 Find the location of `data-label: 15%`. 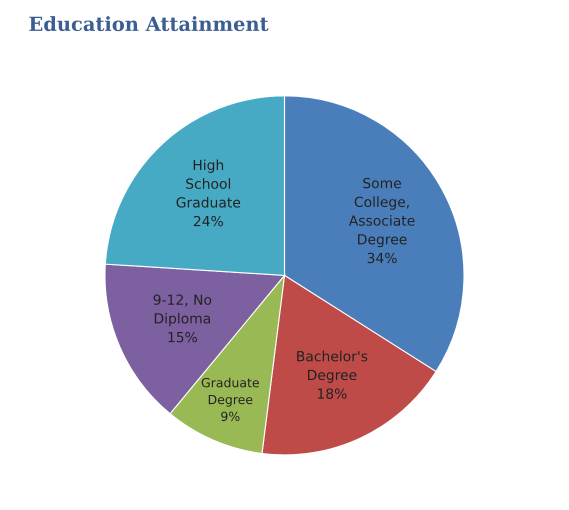

data-label: 15% is located at coordinates (183, 337).